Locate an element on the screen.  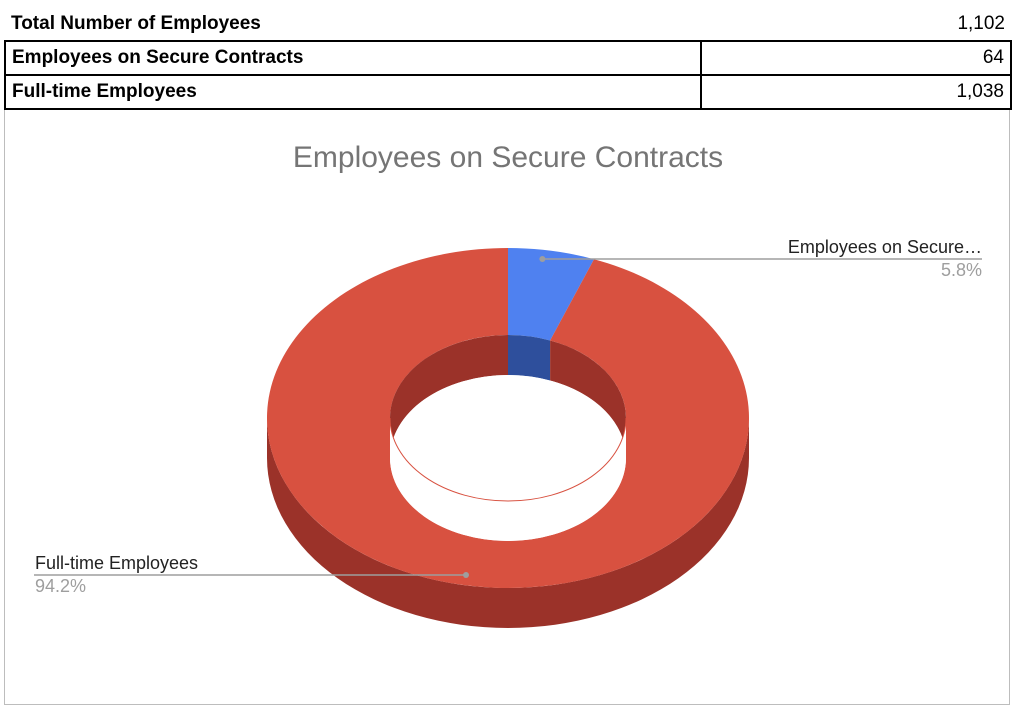
slice-secure-contracts is located at coordinates (551, 294).